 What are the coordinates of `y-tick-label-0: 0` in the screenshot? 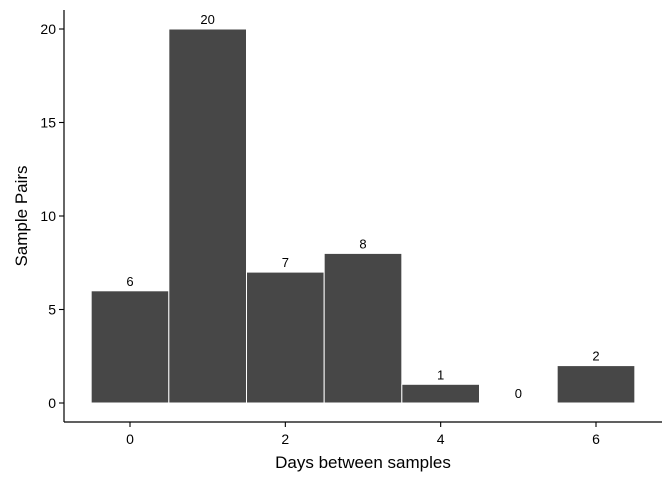 It's located at (52, 403).